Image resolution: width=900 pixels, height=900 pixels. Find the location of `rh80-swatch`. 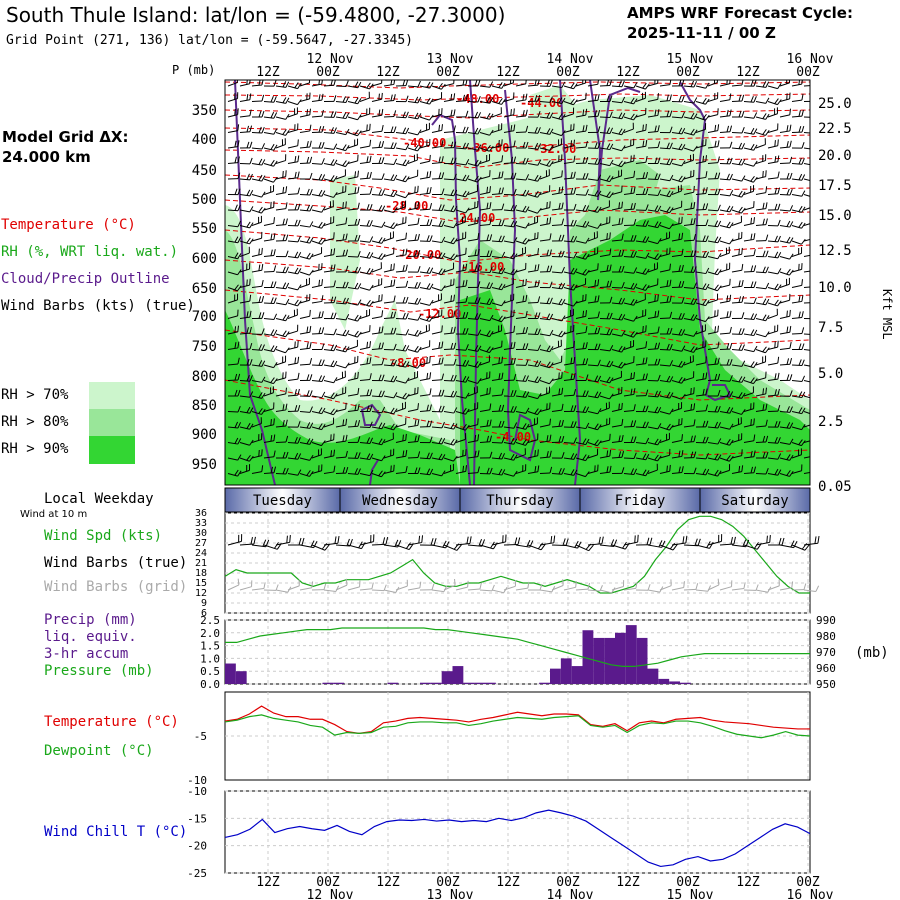

rh80-swatch is located at coordinates (112, 422).